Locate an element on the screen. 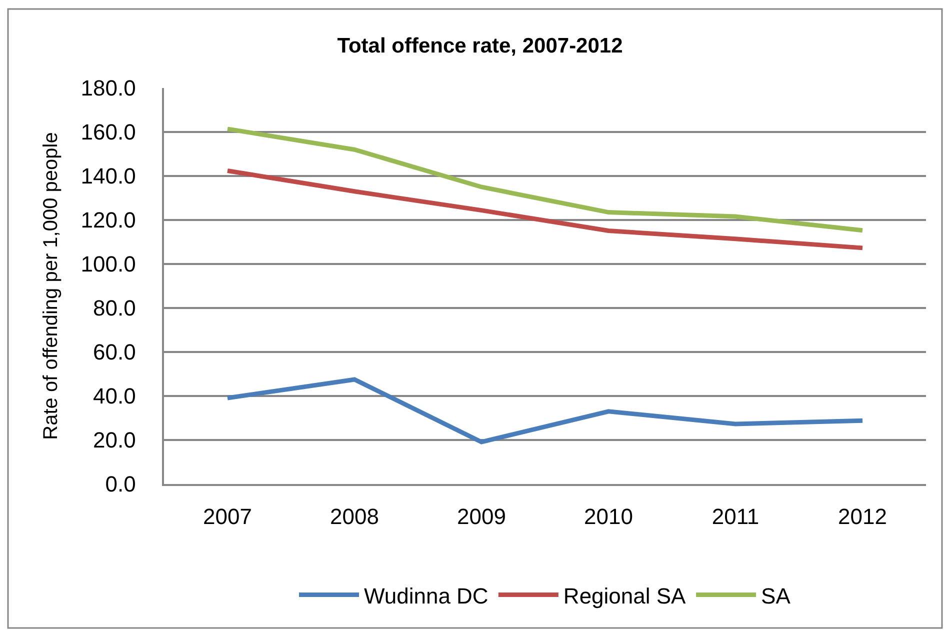  x-tick-label: 2010 is located at coordinates (608, 517).